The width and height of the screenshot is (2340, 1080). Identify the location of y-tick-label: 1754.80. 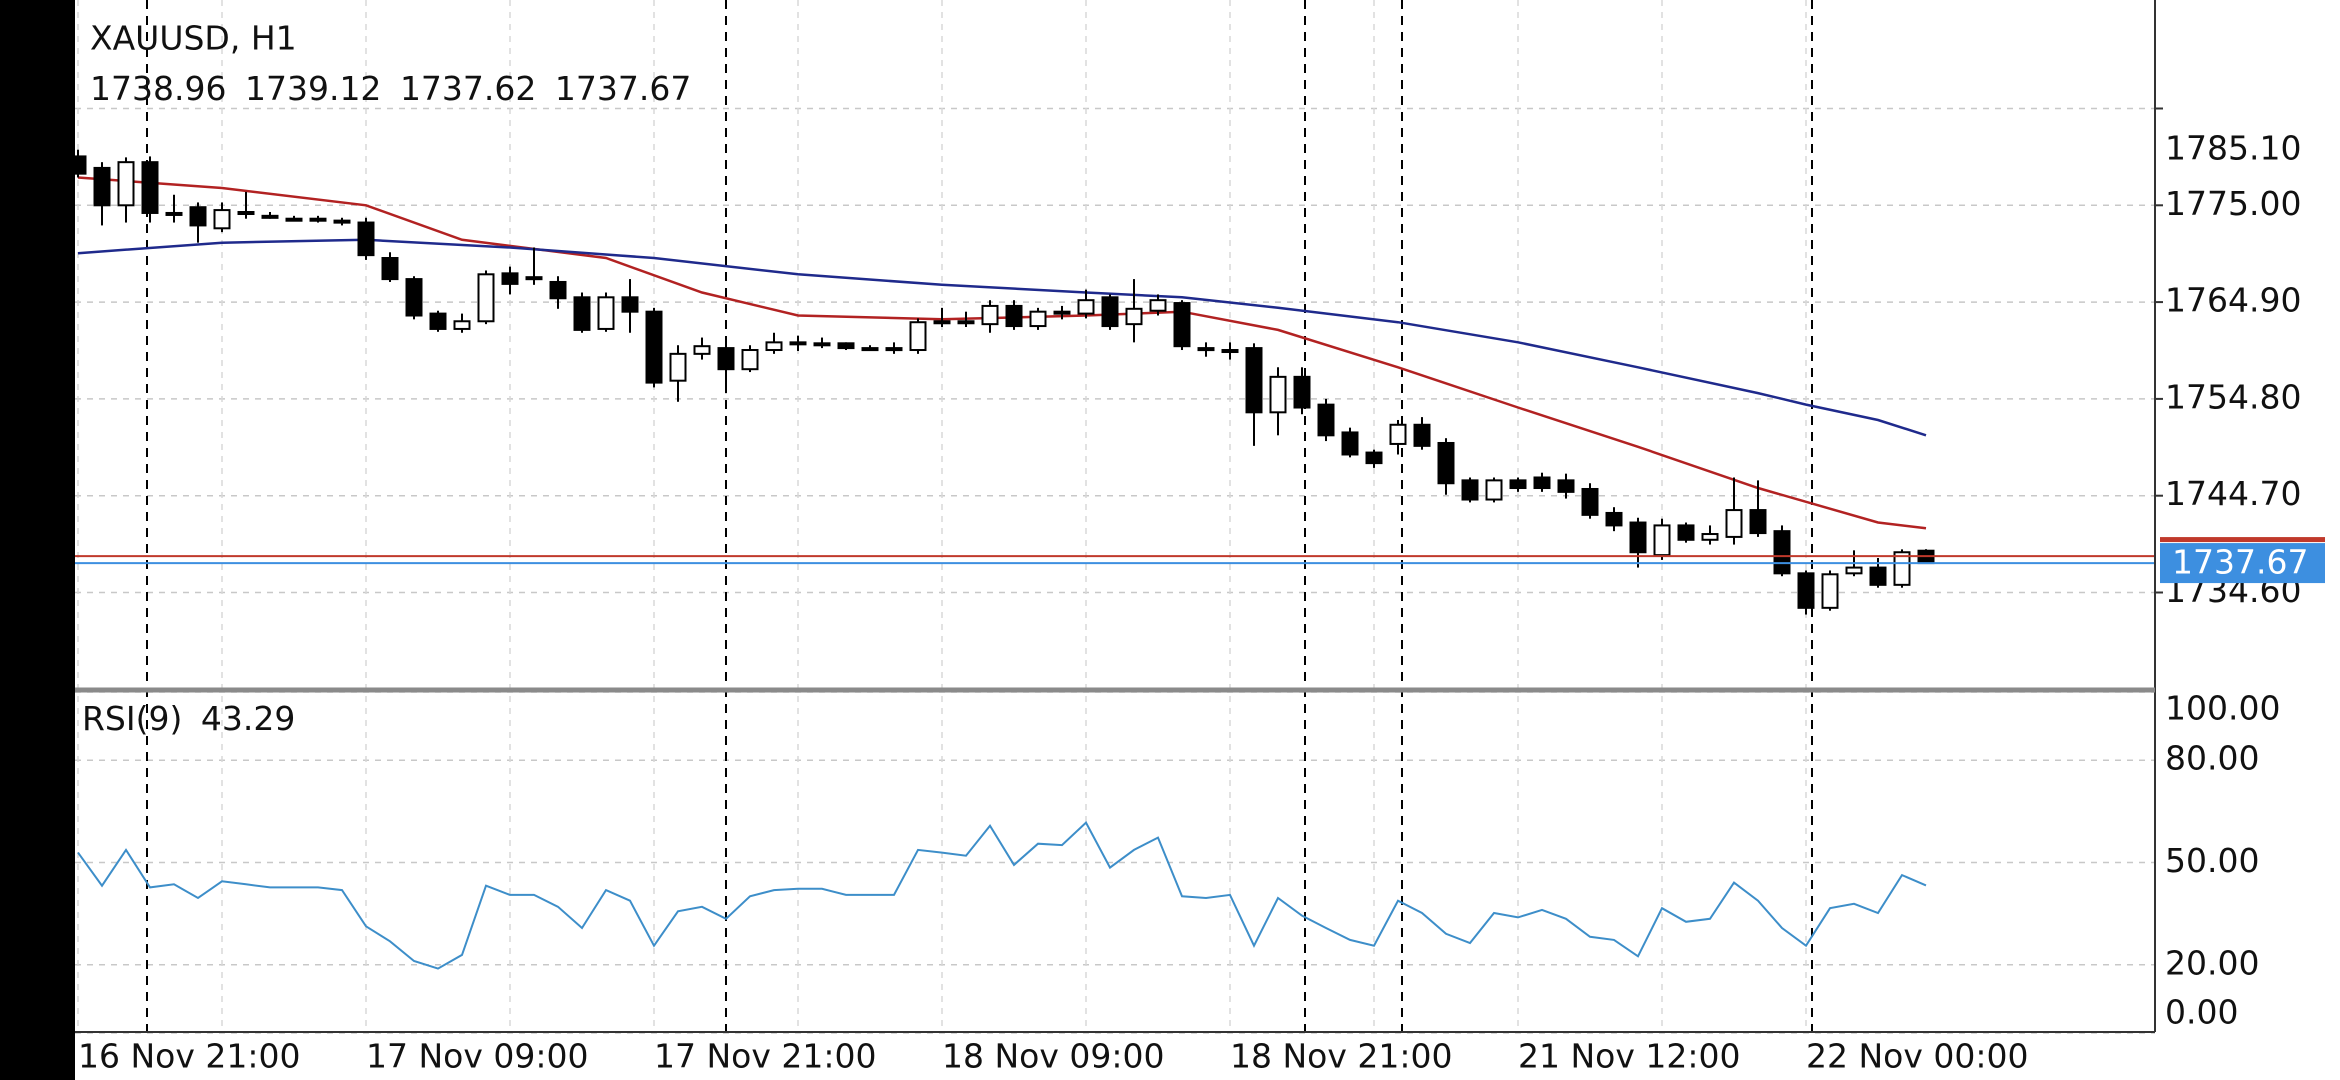
(2233, 396).